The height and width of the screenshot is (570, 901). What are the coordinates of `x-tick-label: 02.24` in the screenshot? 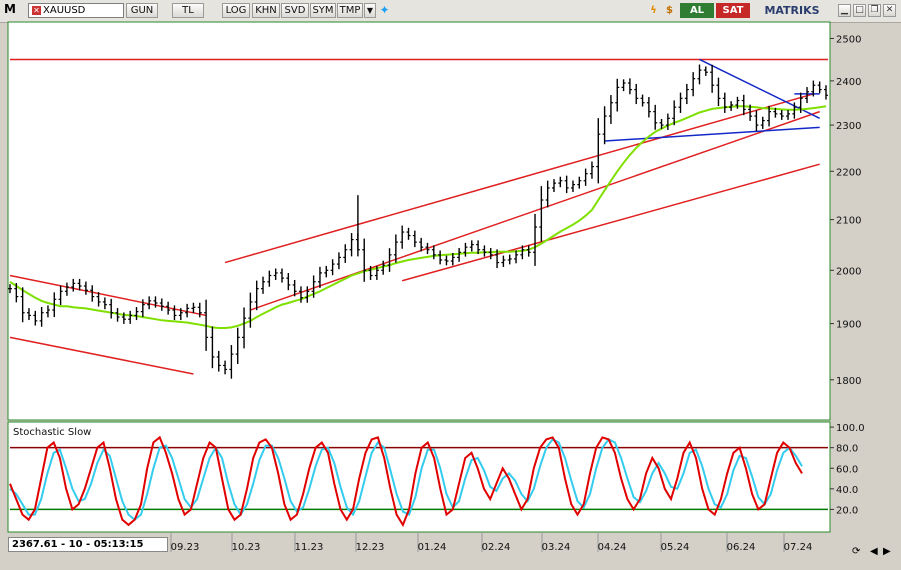 It's located at (496, 547).